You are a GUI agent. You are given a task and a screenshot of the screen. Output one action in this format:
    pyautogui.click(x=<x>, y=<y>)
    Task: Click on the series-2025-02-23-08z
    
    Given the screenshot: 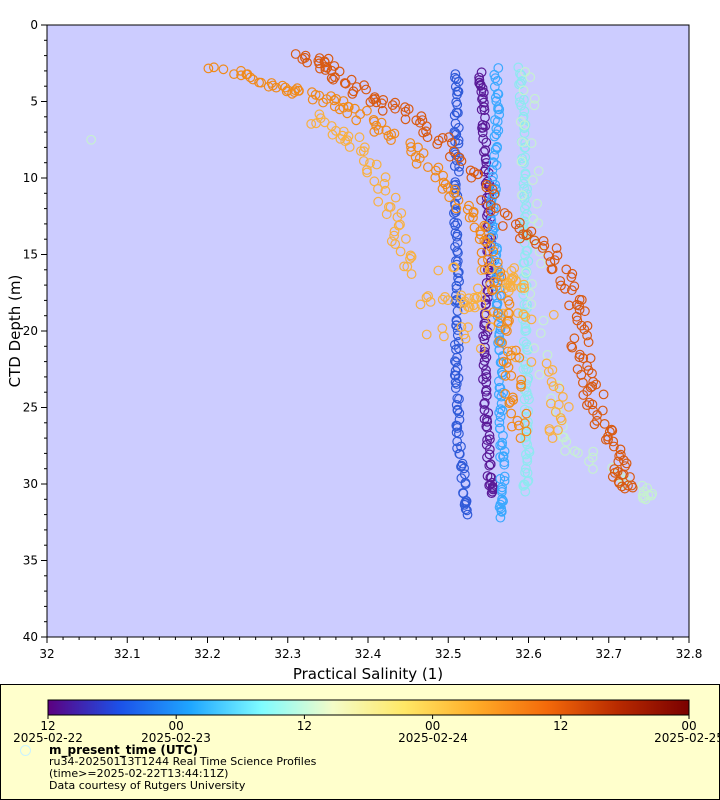 What is the action you would take?
    pyautogui.click(x=524, y=279)
    